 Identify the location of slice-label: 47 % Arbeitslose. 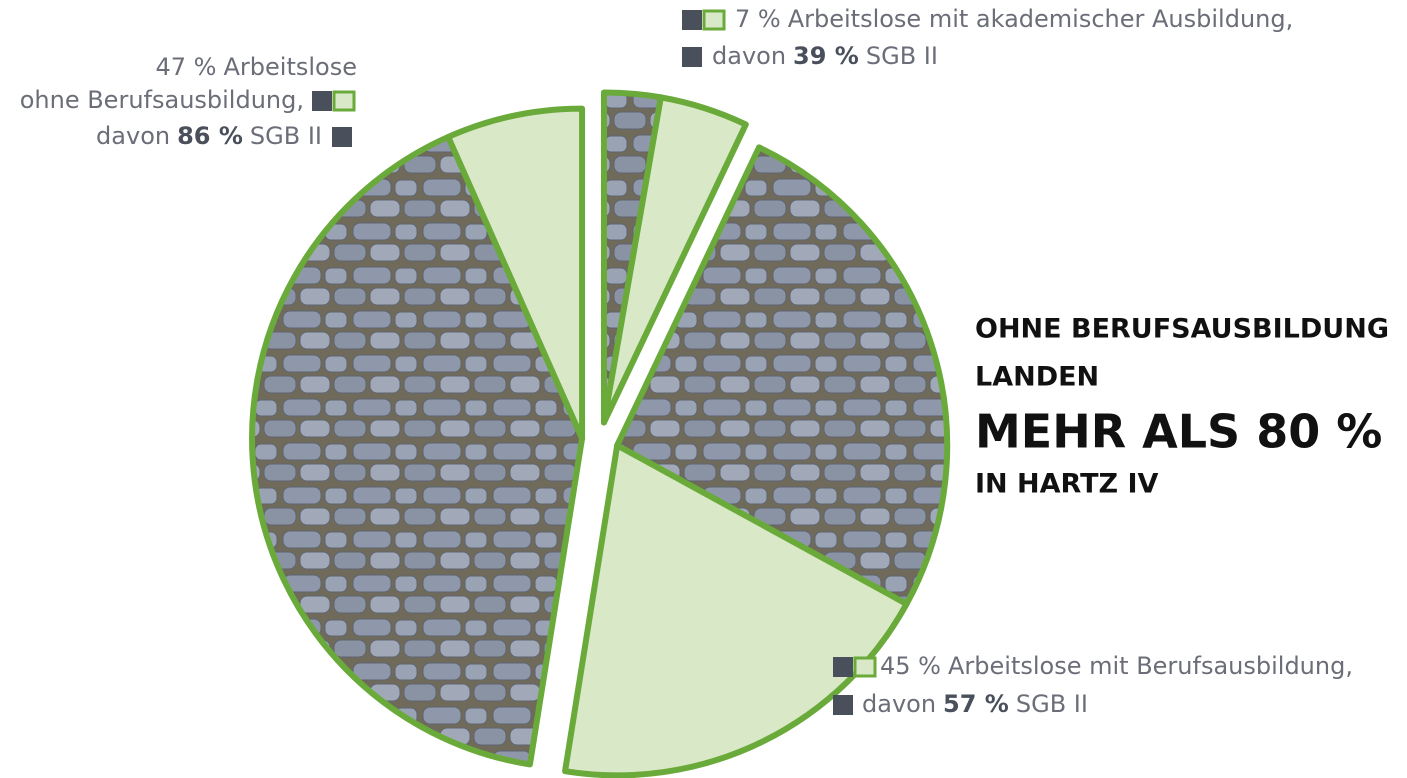
(256, 67).